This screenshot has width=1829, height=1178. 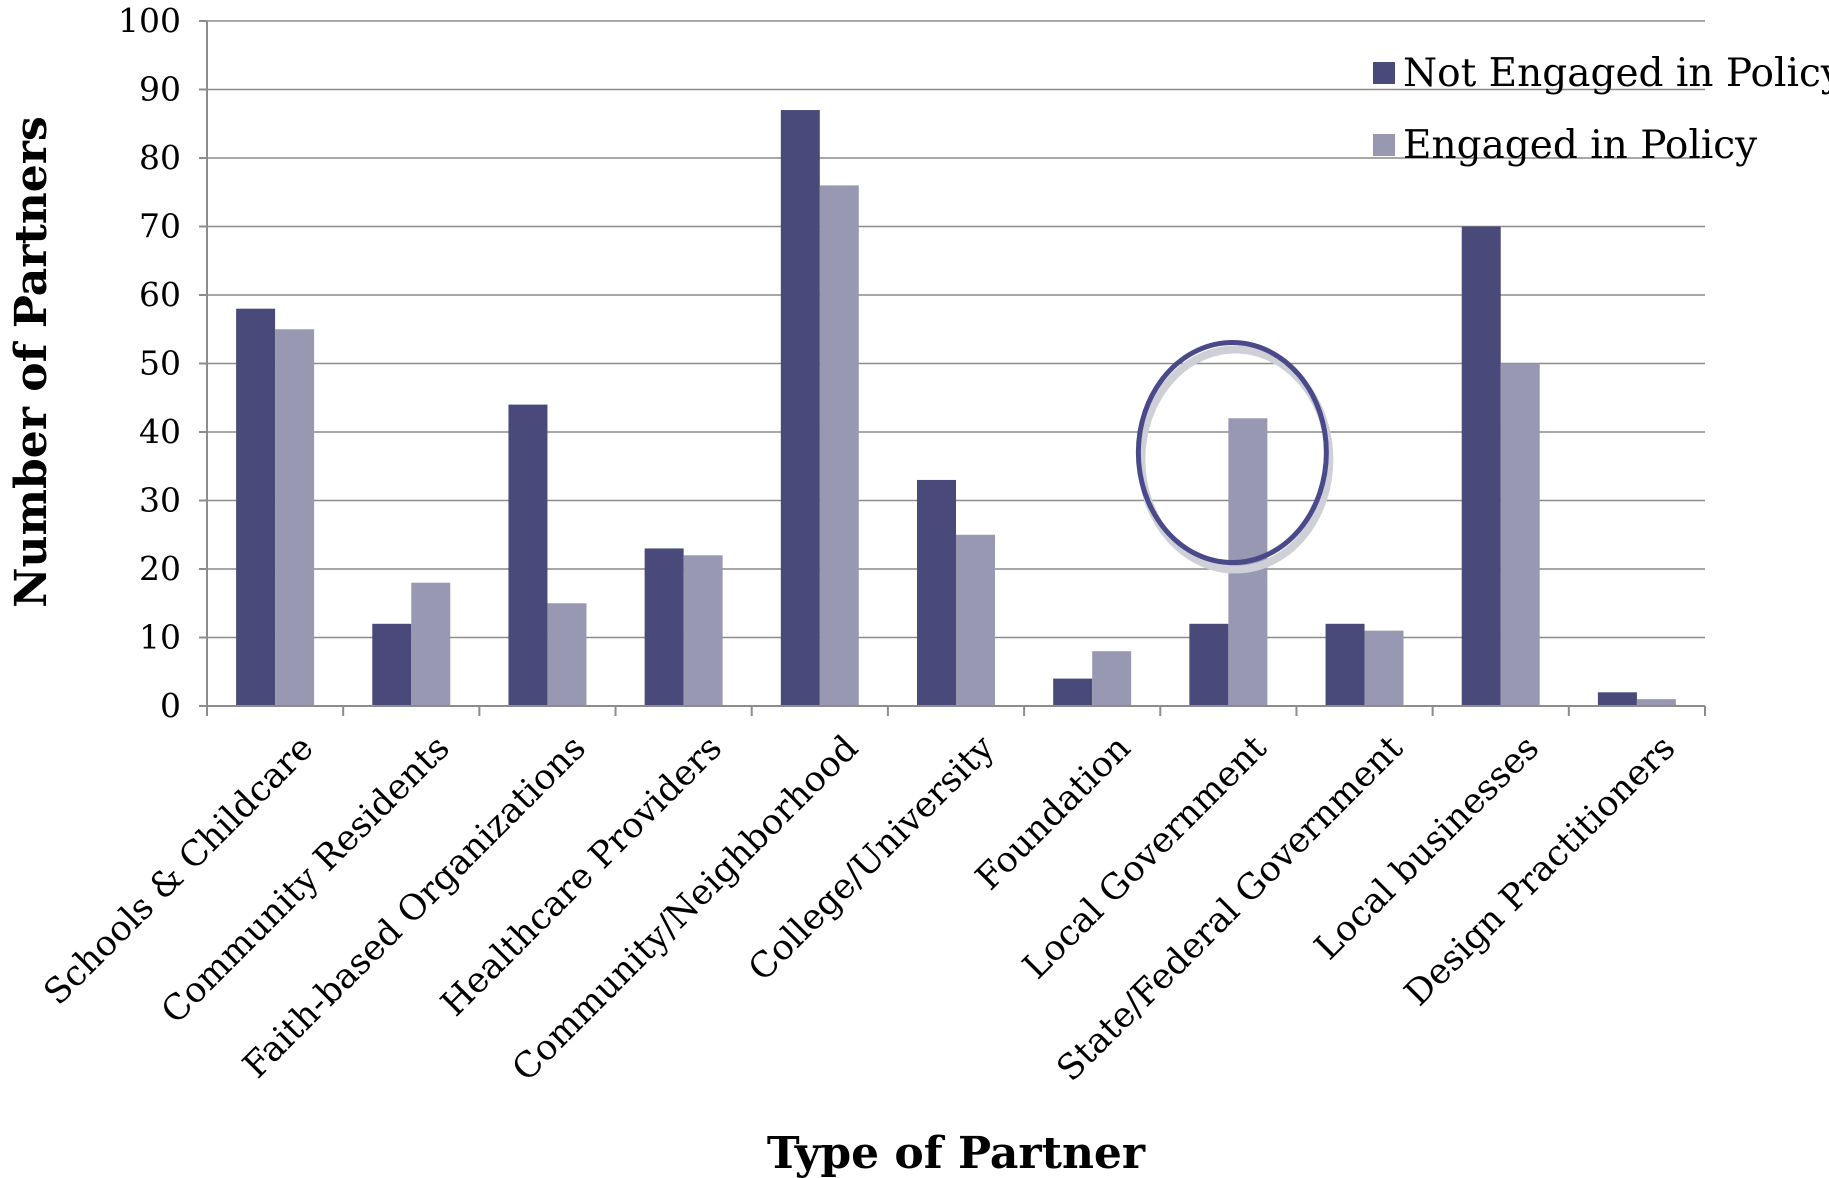 What do you see at coordinates (160, 294) in the screenshot?
I see `y-tick-label: 60` at bounding box center [160, 294].